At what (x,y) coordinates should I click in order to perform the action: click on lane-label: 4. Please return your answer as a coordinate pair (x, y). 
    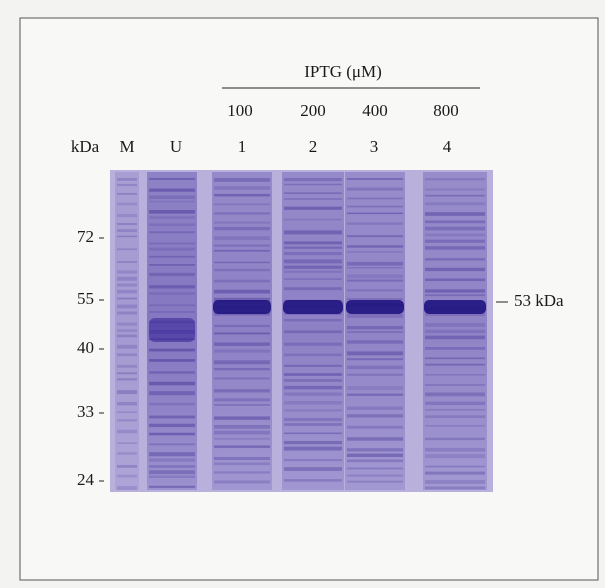
    Looking at the image, I should click on (447, 146).